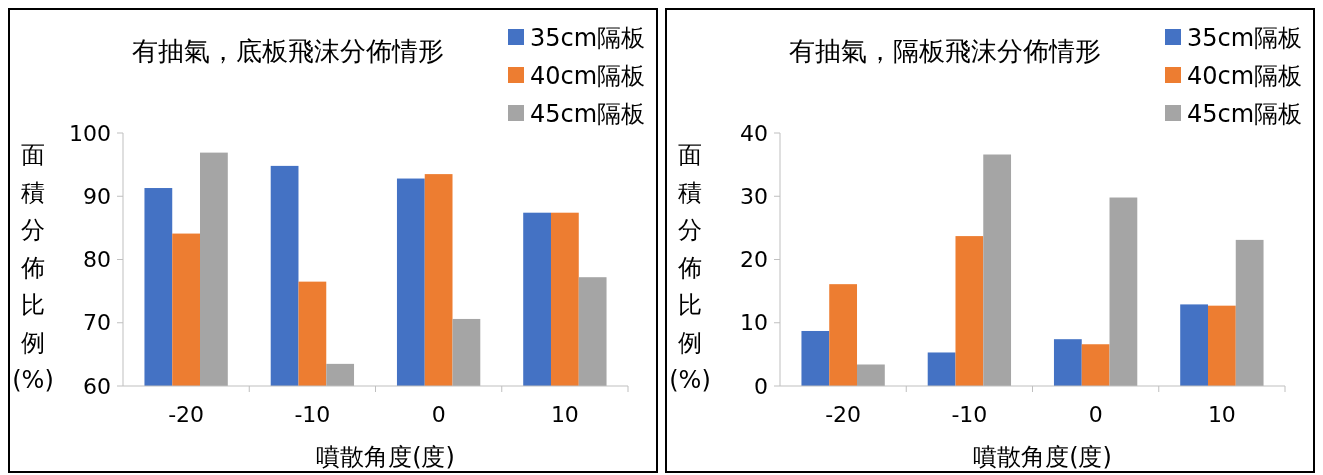  Describe the element at coordinates (97, 386) in the screenshot. I see `y-tick-label: 60` at that location.